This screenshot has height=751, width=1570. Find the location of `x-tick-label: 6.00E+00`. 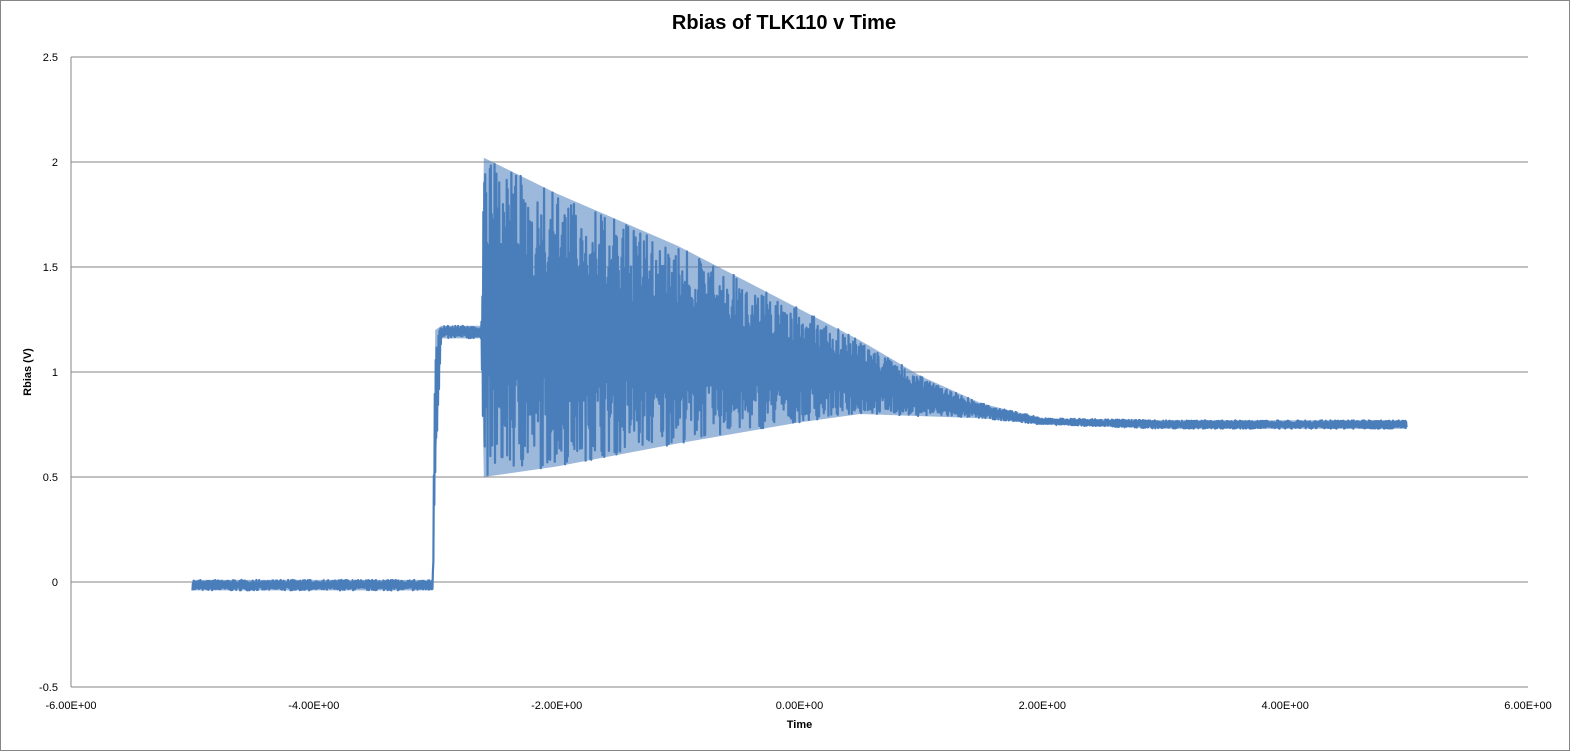

x-tick-label: 6.00E+00 is located at coordinates (1527, 706).